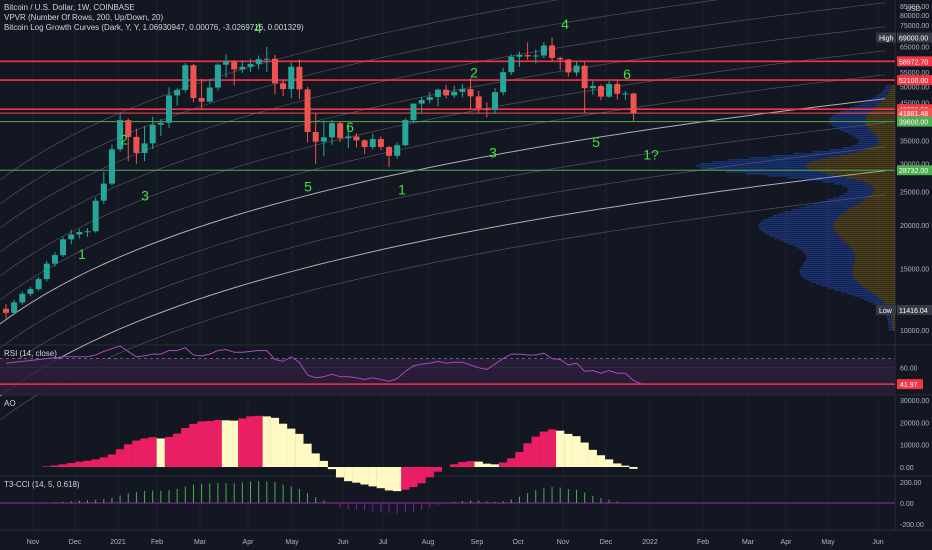  Describe the element at coordinates (909, 369) in the screenshot. I see `rsi-axis-label: 60.00` at that location.